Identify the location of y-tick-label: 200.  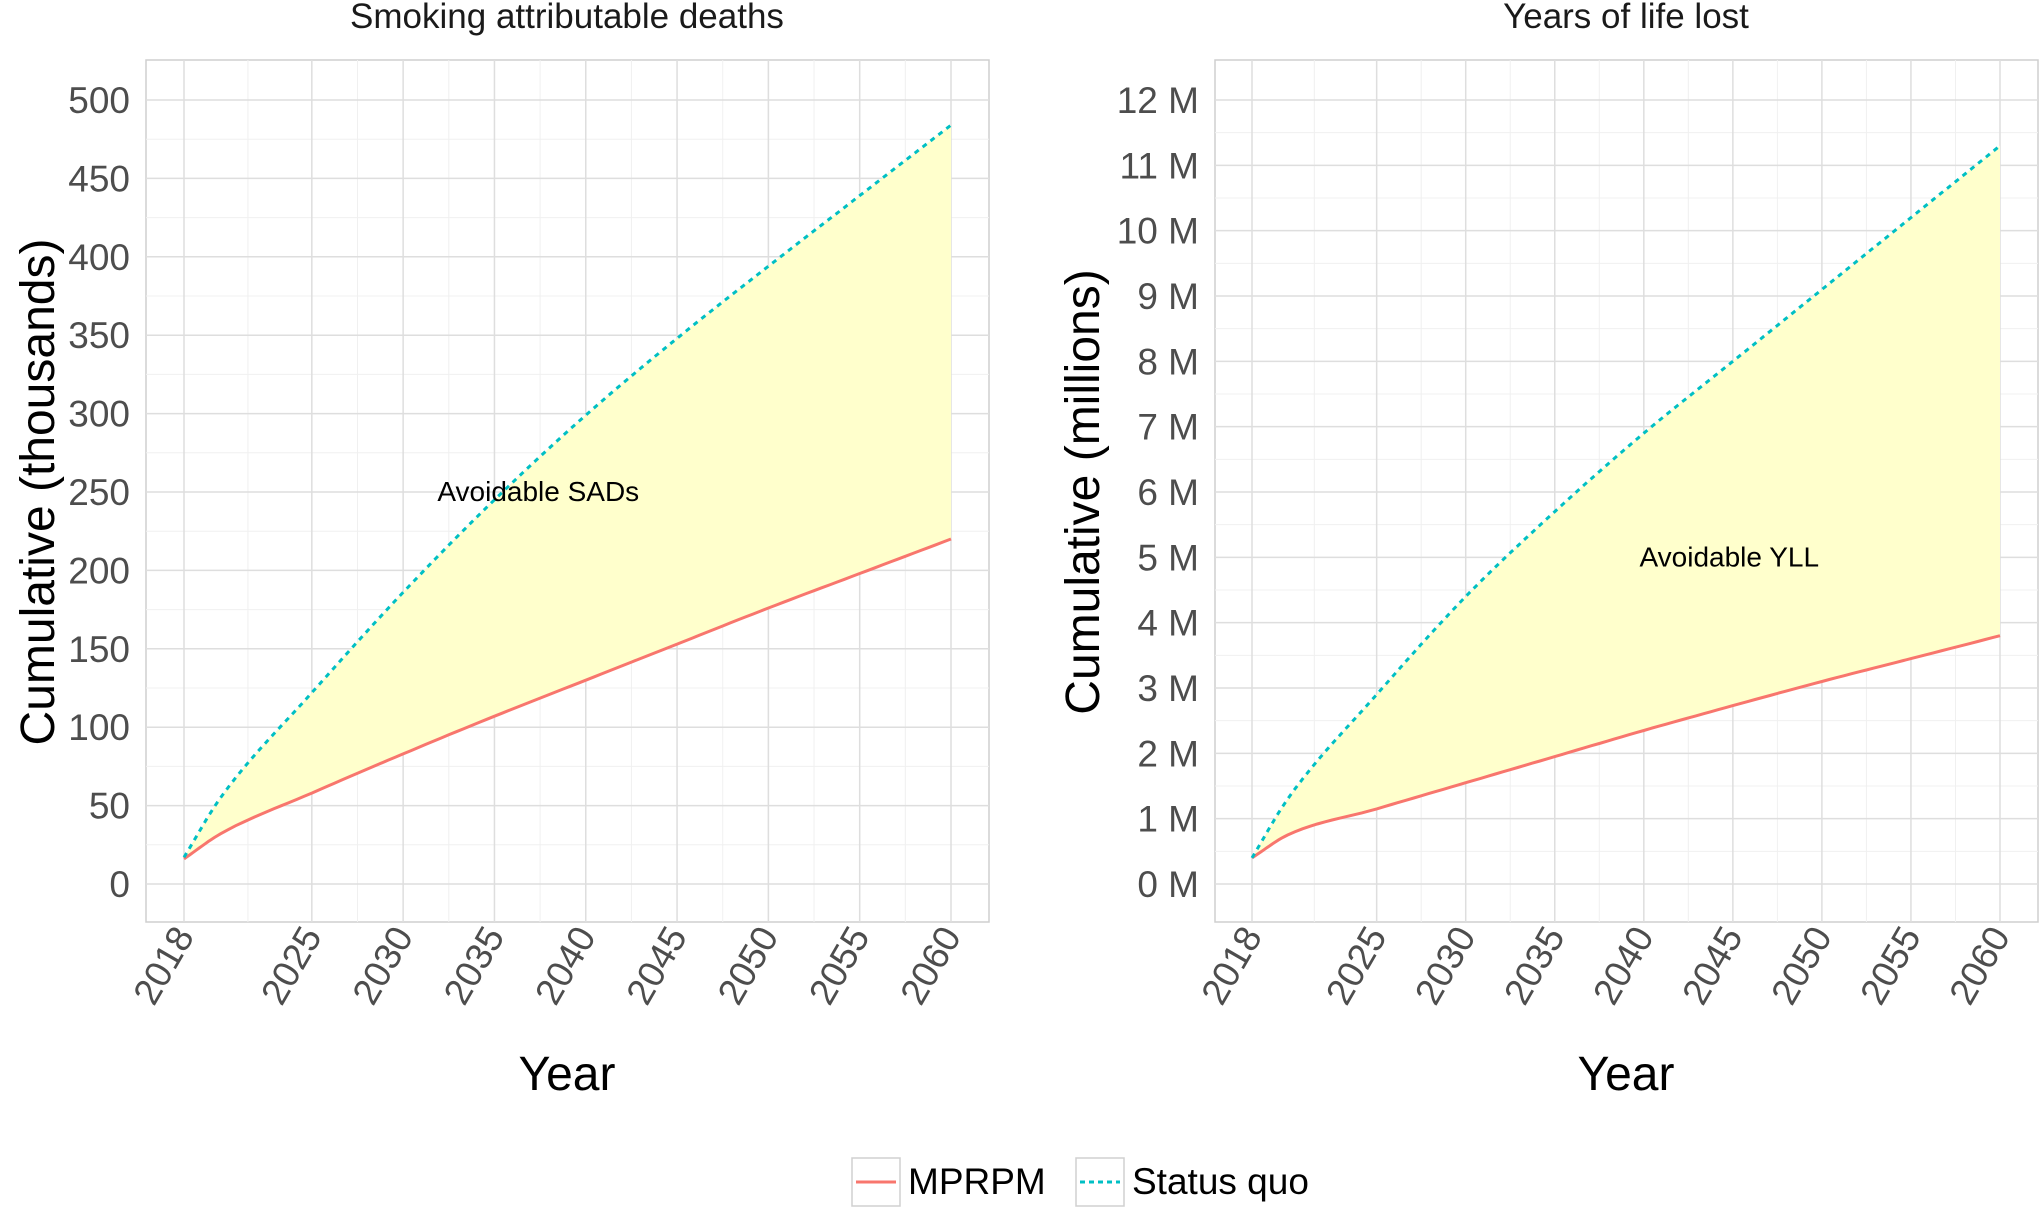
(99, 570).